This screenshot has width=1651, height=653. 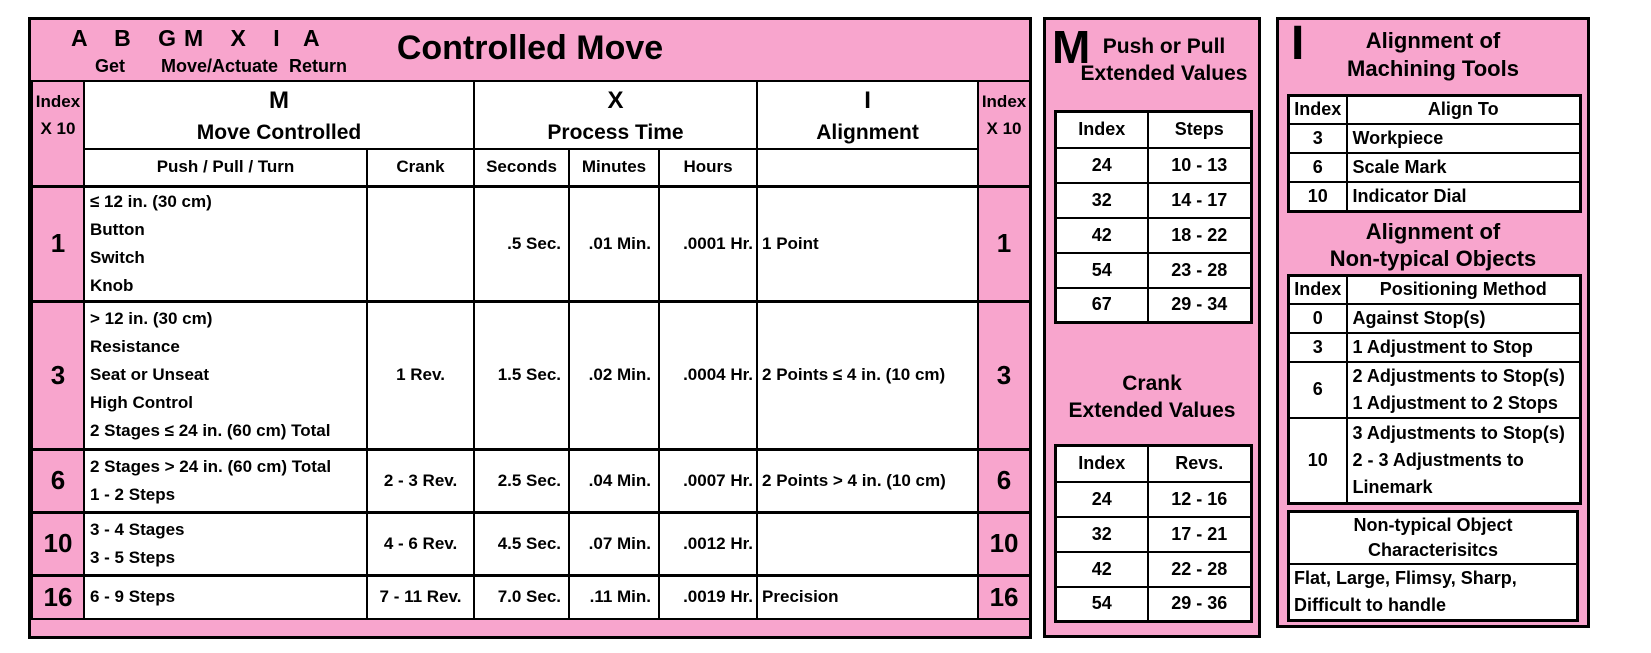 I want to click on col-header-revs: Revs., so click(x=1199, y=463).